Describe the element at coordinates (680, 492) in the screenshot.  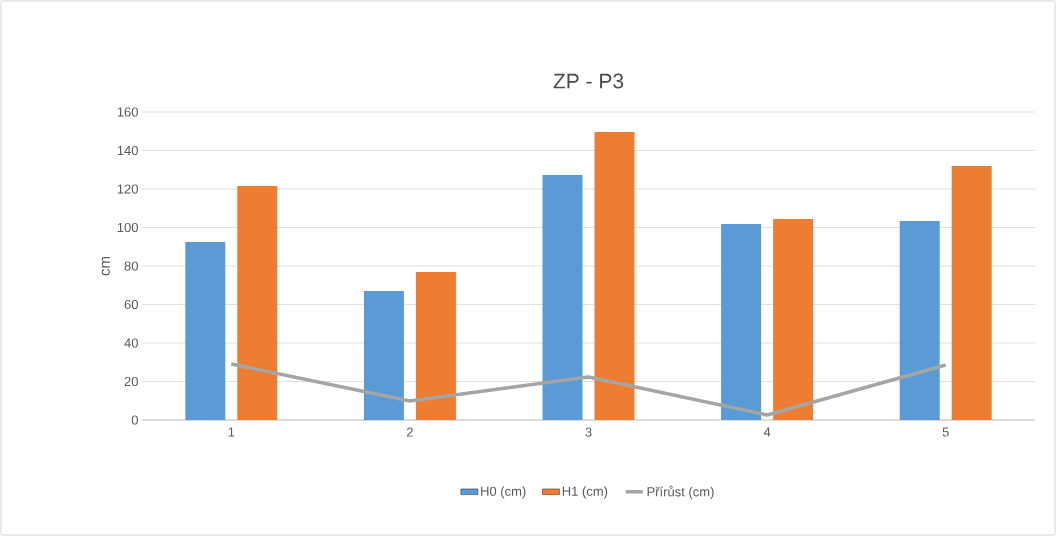
I see `legend-label: Přírůst (cm)` at that location.